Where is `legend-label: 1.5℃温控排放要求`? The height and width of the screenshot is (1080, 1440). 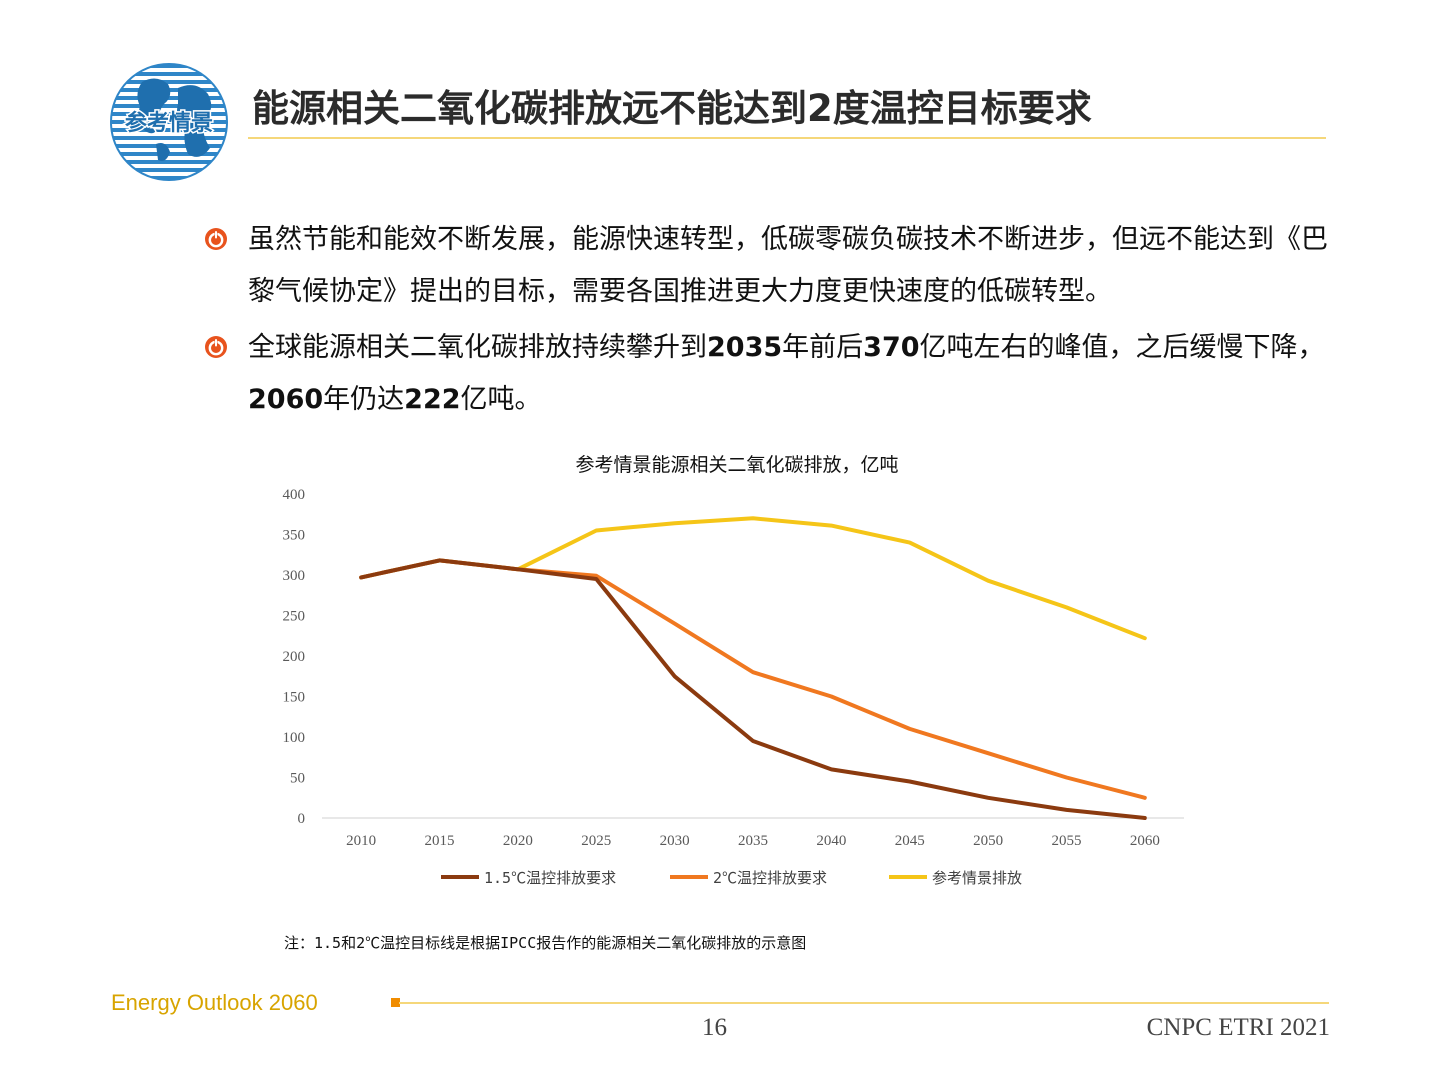
legend-label: 1.5℃温控排放要求 is located at coordinates (550, 878).